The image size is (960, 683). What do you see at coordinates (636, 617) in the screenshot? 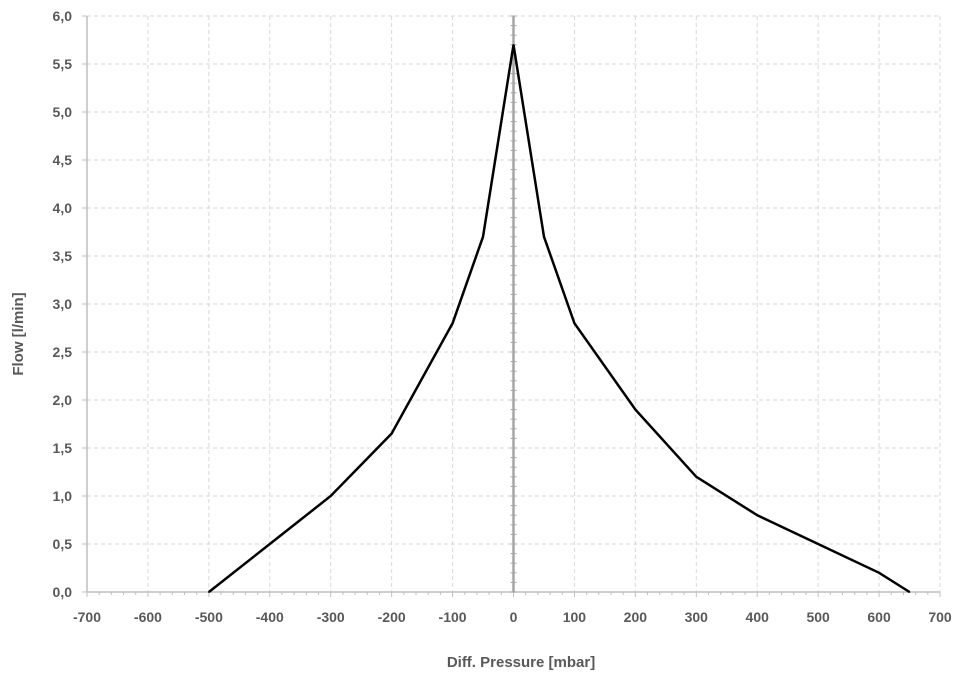
I see `x-tick-label: 200` at bounding box center [636, 617].